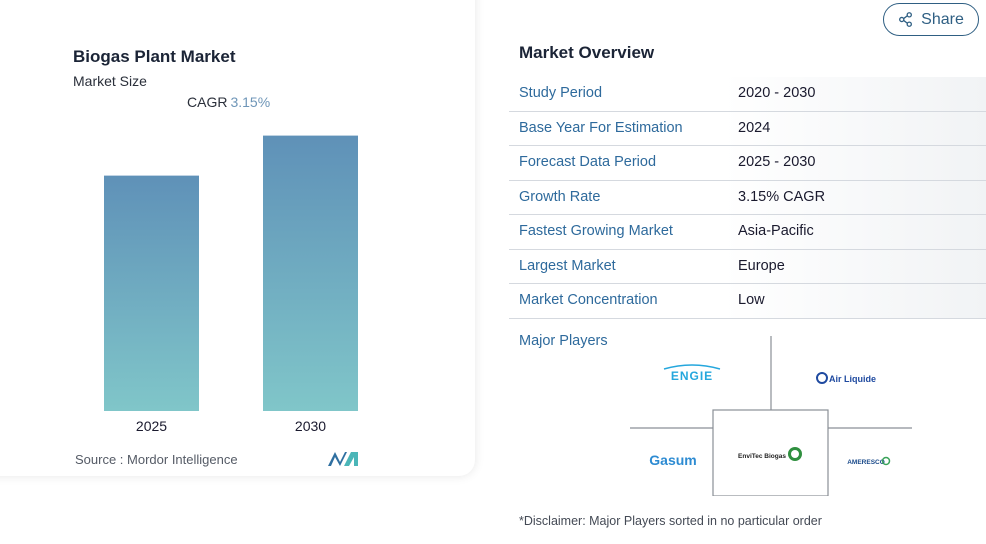  What do you see at coordinates (852, 379) in the screenshot?
I see `airliquide-logo-text: Air Liquide` at bounding box center [852, 379].